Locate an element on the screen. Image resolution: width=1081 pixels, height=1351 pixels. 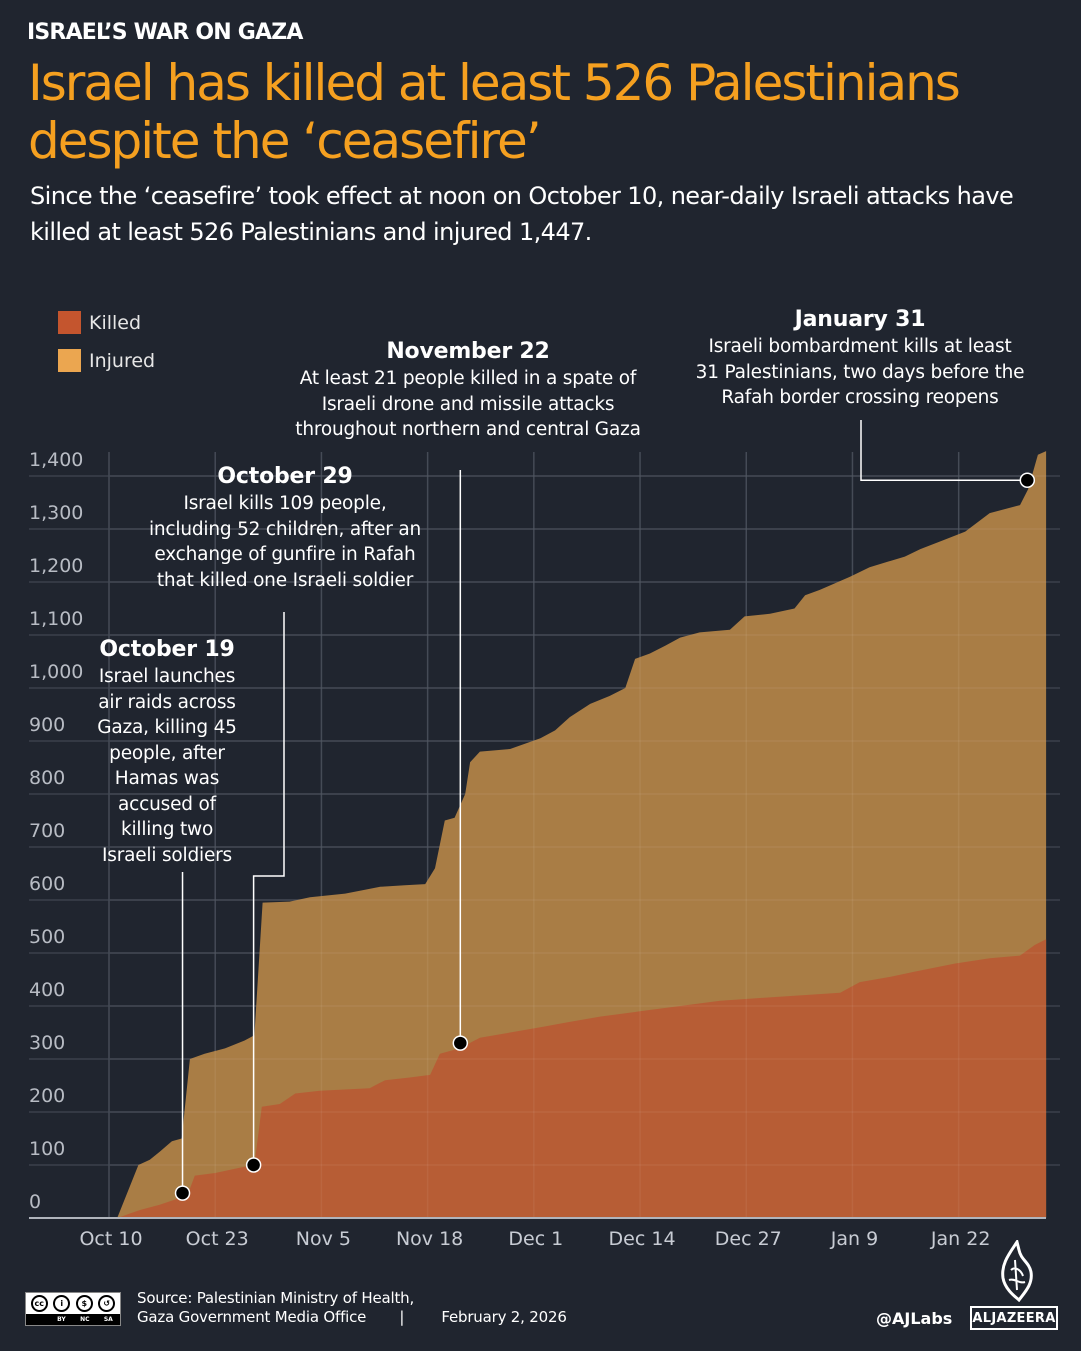
annotation-line: Israel launches is located at coordinates (167, 676).